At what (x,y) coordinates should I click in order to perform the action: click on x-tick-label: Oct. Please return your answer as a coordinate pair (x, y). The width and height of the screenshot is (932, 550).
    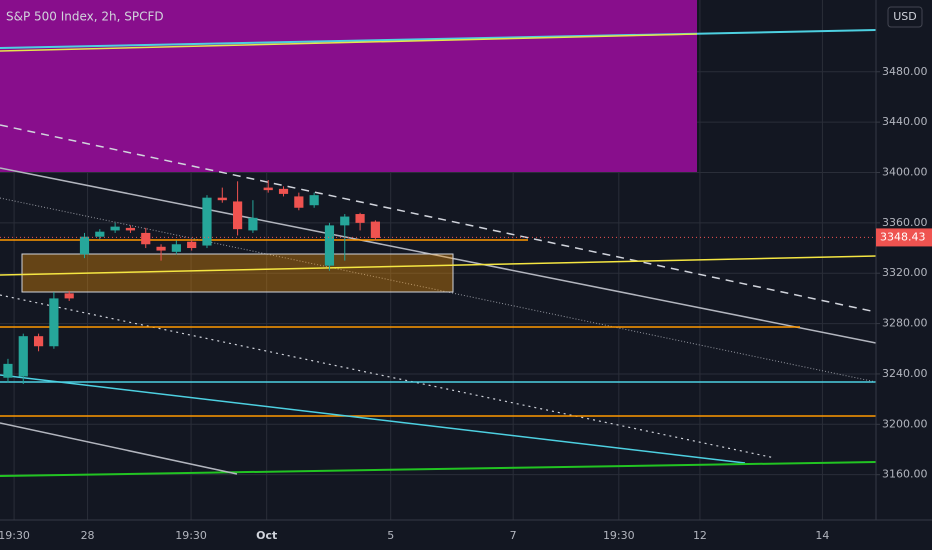
    Looking at the image, I should click on (266, 535).